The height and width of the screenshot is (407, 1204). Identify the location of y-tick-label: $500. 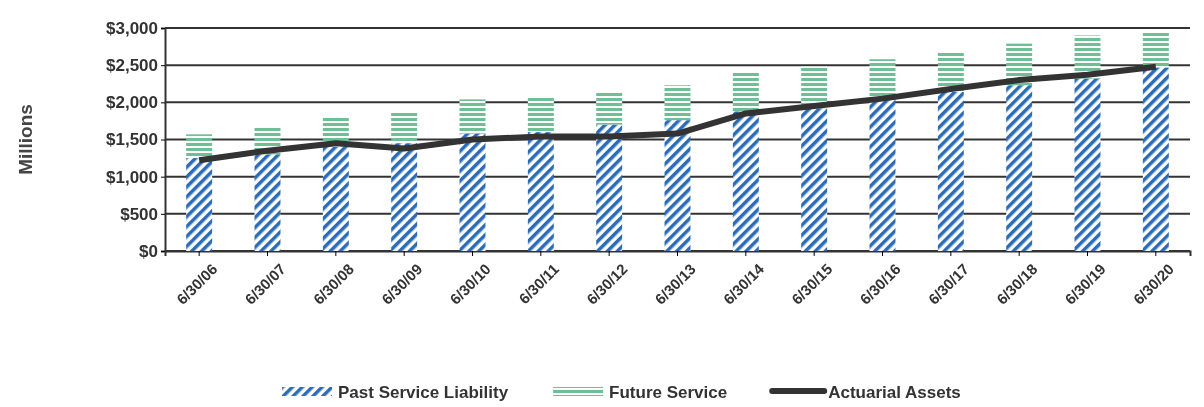
(139, 214).